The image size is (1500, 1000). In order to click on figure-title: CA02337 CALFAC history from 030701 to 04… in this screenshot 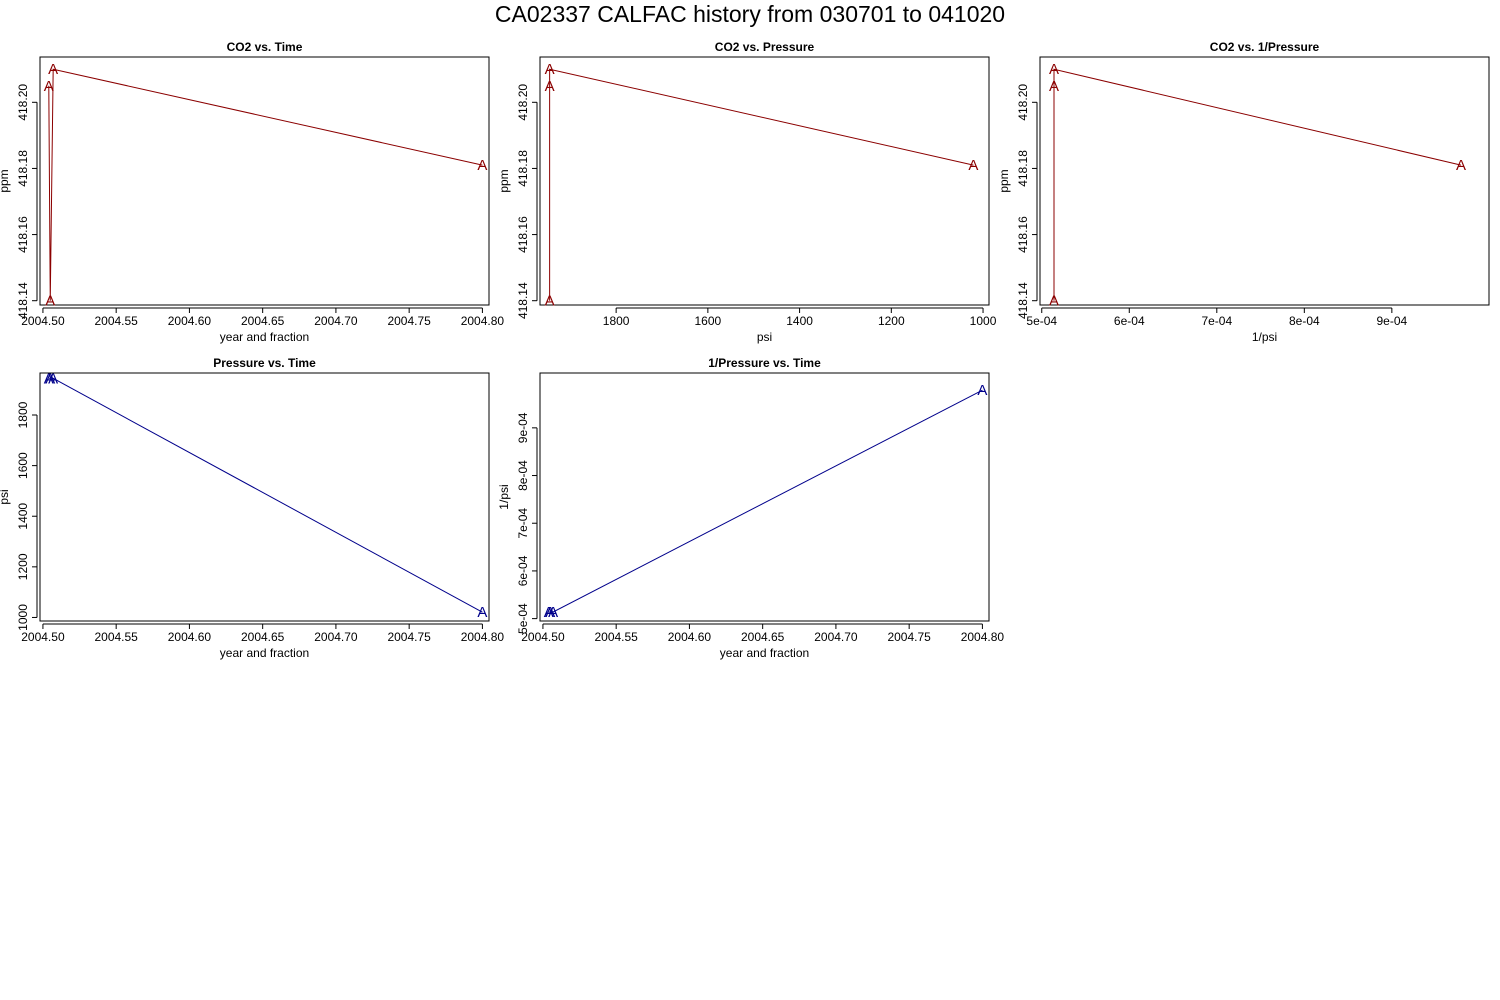, I will do `click(750, 14)`.